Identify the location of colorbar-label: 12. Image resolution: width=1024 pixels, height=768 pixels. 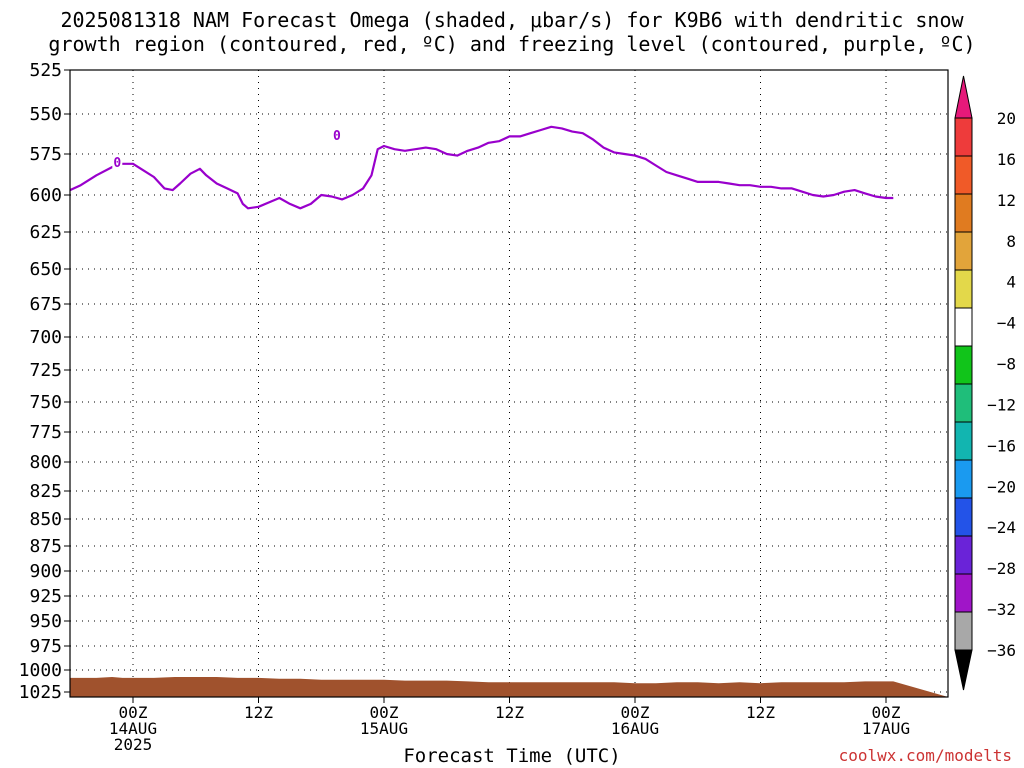
(1006, 200).